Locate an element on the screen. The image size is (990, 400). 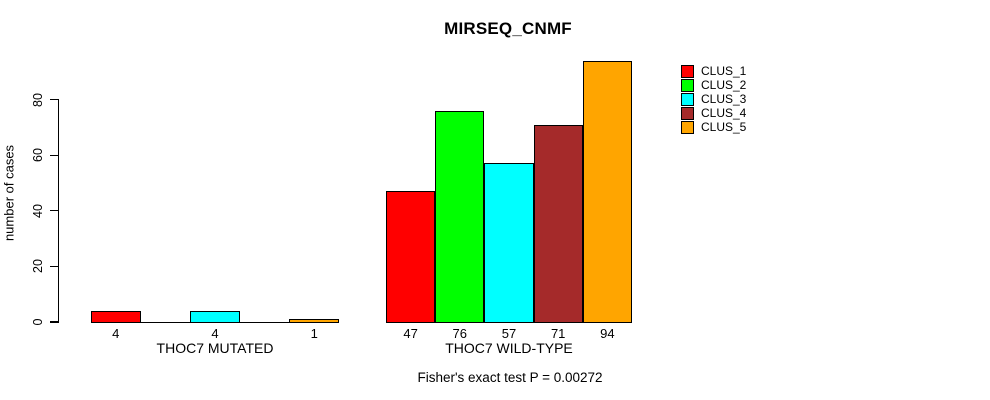
y-axis-title: number of cases is located at coordinates (9, 193).